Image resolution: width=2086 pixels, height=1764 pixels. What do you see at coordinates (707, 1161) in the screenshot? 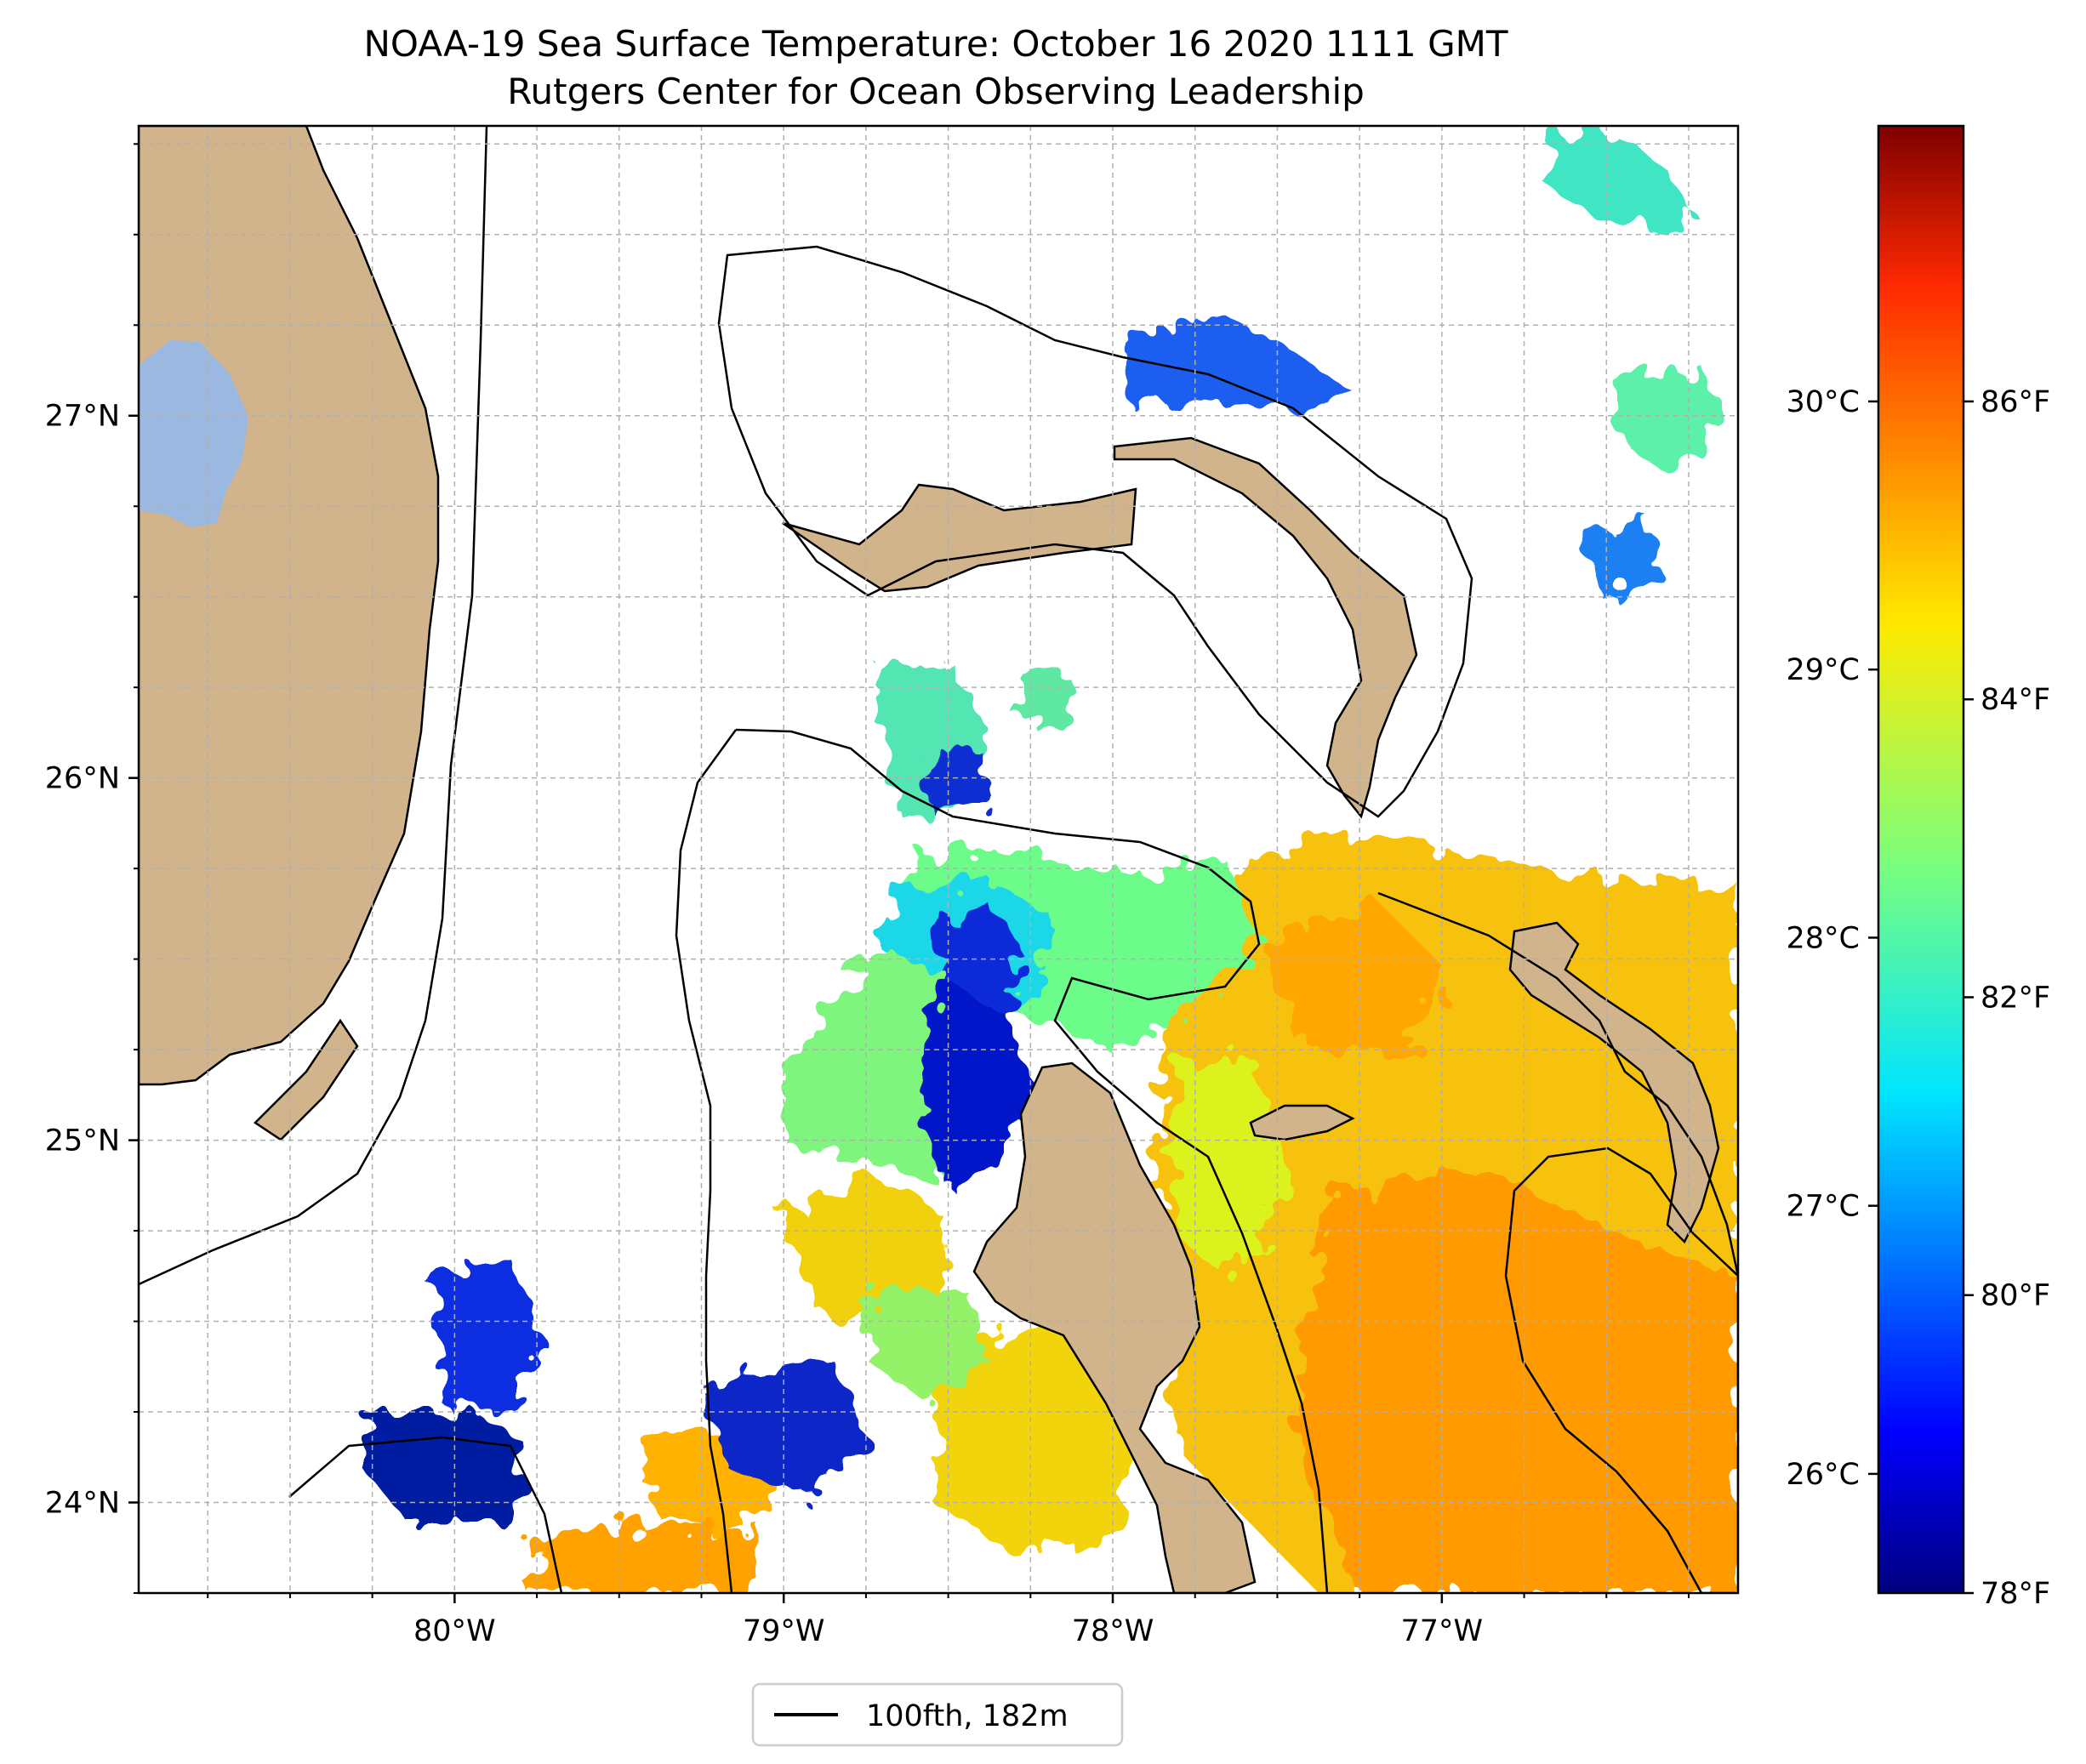
I see `contour-great-bahama-bank-west` at bounding box center [707, 1161].